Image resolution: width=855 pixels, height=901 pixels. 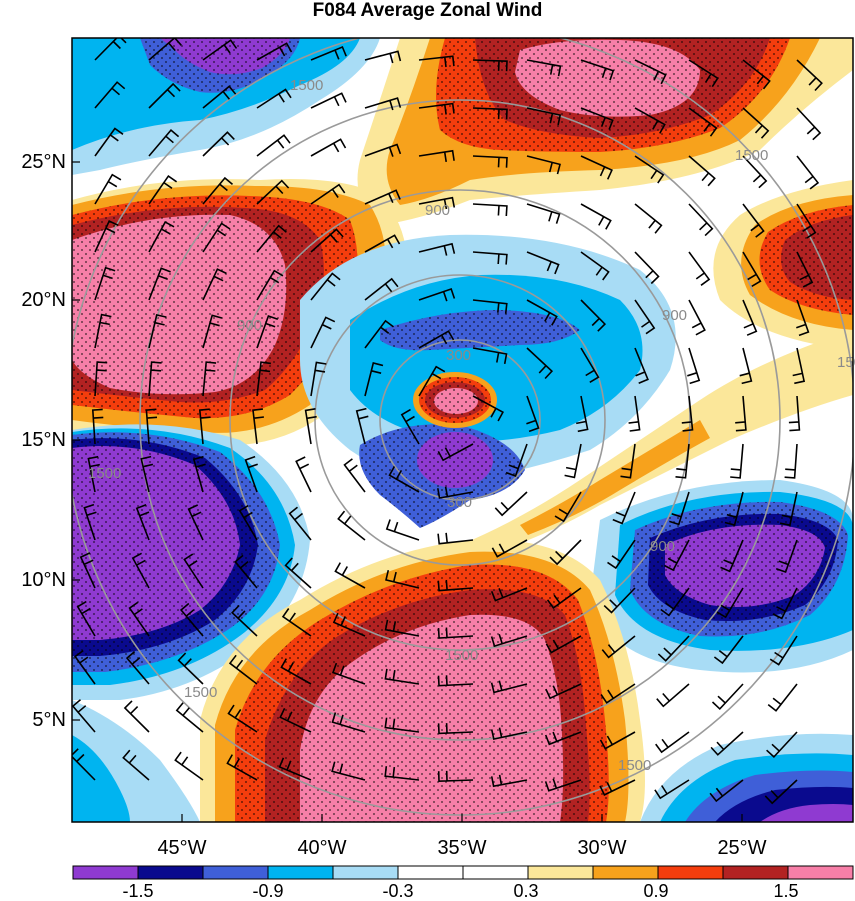 I want to click on colorbar-label-1-5: 1.5, so click(x=786, y=891).